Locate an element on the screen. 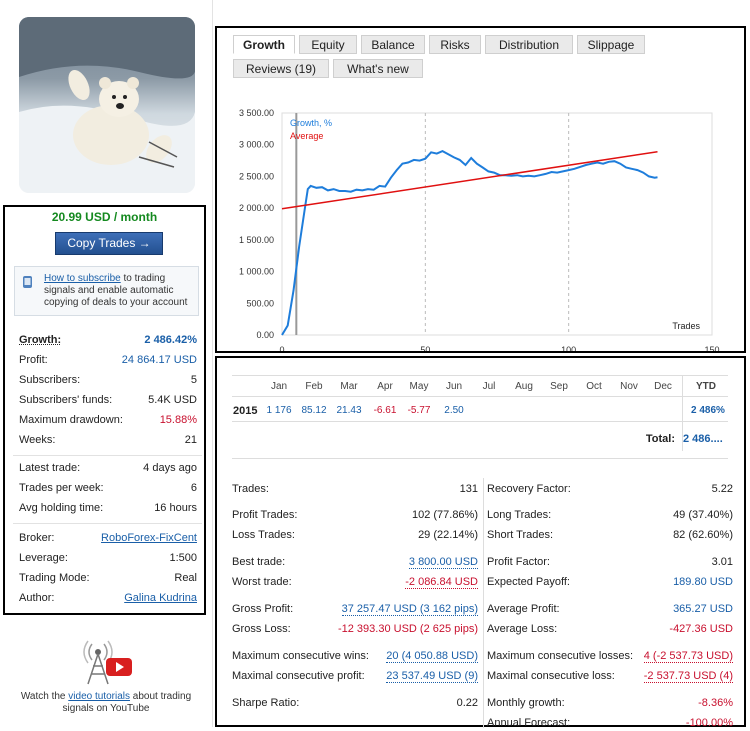  stat-right-row-5: Average Profit: 365.27 USD is located at coordinates (610, 610).